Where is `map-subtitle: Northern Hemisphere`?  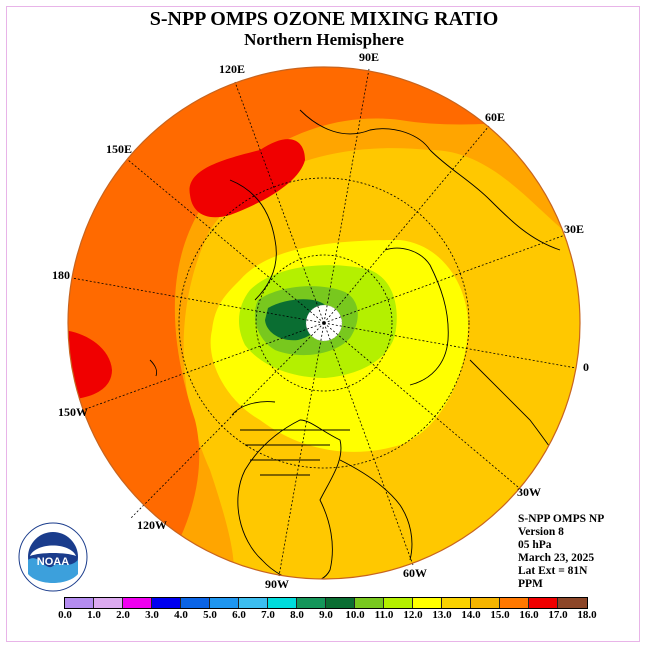
map-subtitle: Northern Hemisphere is located at coordinates (324, 39).